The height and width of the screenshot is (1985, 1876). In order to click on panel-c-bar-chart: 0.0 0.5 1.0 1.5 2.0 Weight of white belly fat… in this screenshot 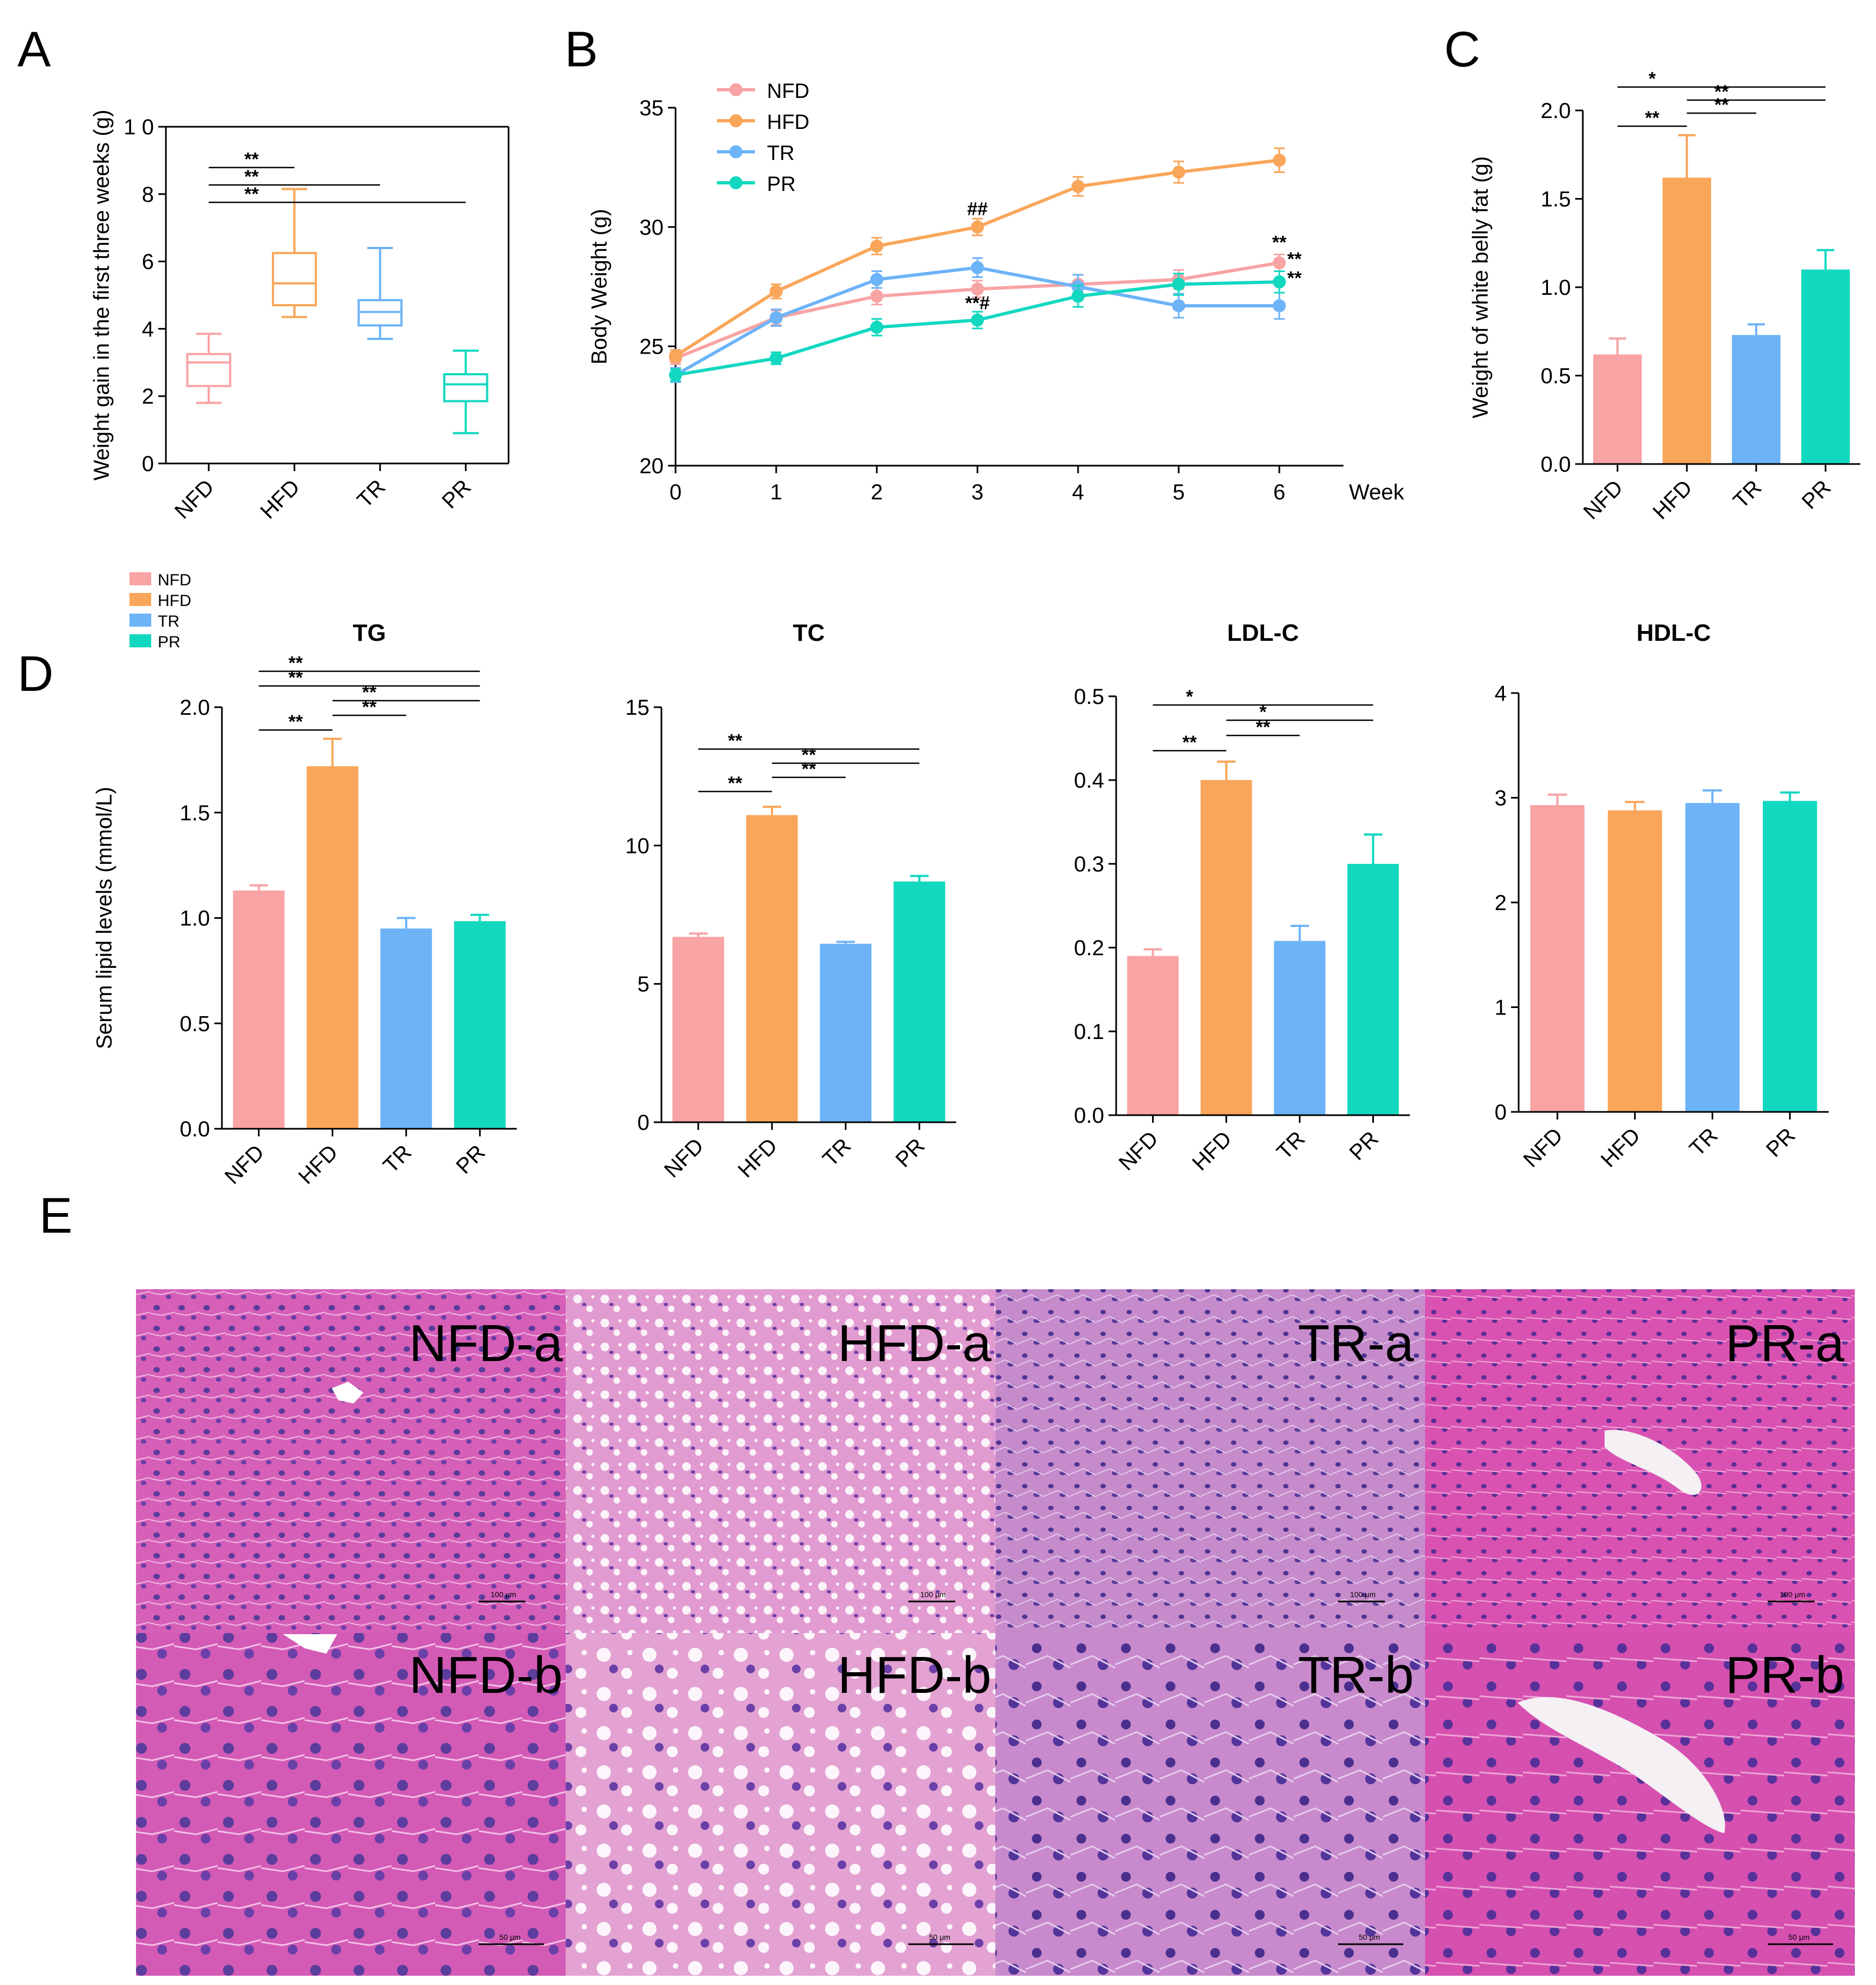, I will do `click(1665, 297)`.